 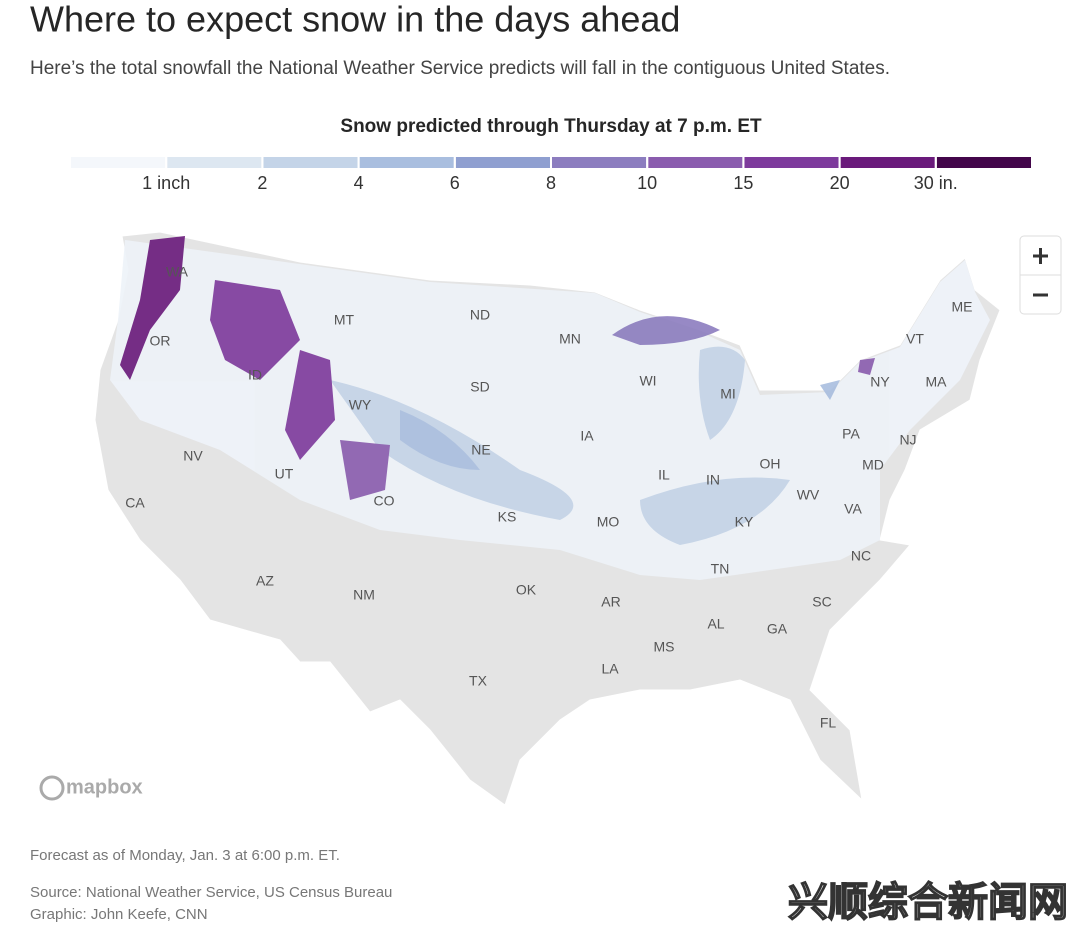 I want to click on mapbox-icon, so click(x=52, y=788).